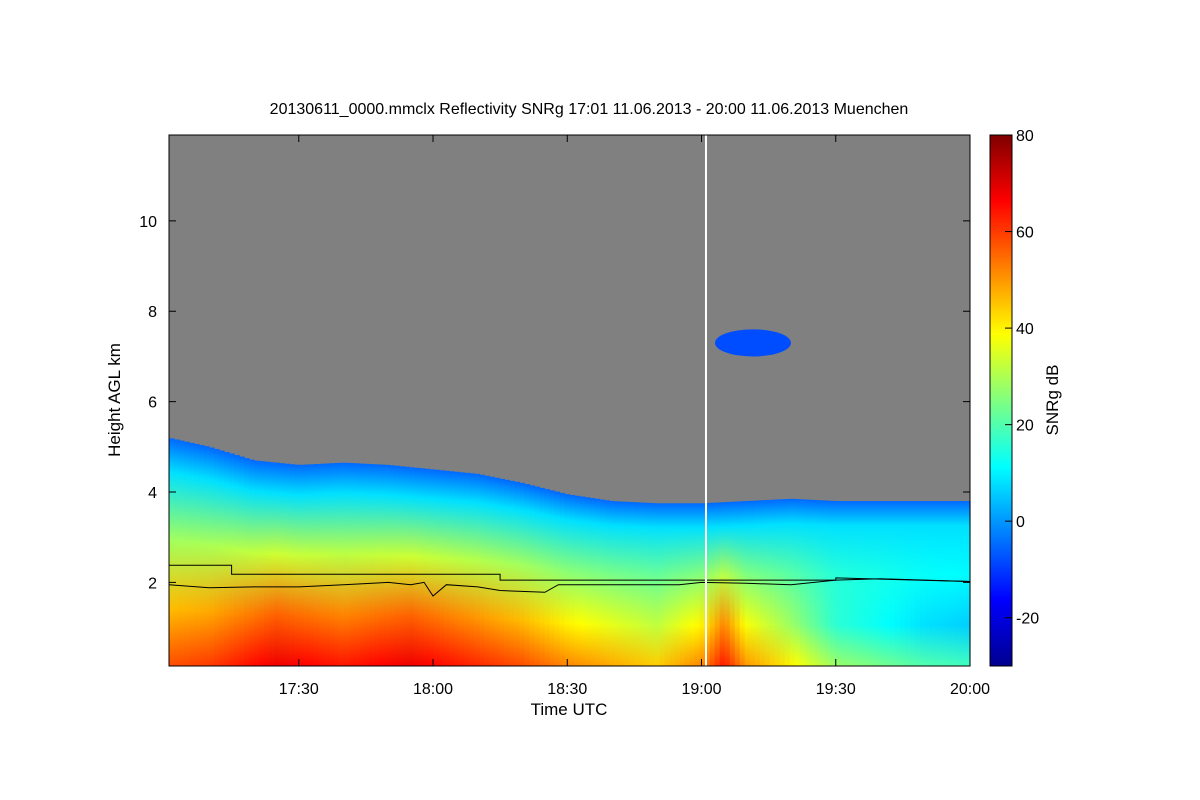 The image size is (1200, 800). I want to click on boundary-layer-lower-line, so click(569, 587).